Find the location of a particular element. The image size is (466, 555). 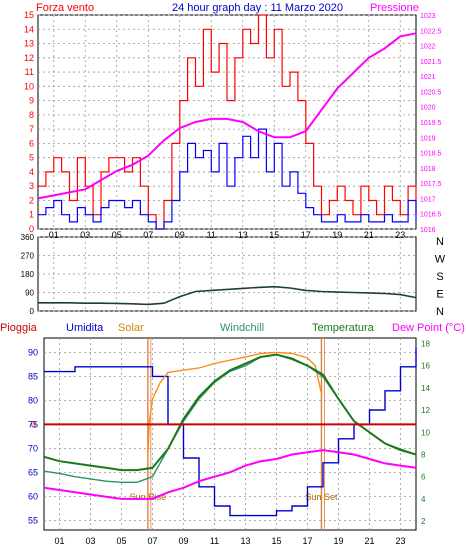

direction-axis-tick: 90 is located at coordinates (29, 293).